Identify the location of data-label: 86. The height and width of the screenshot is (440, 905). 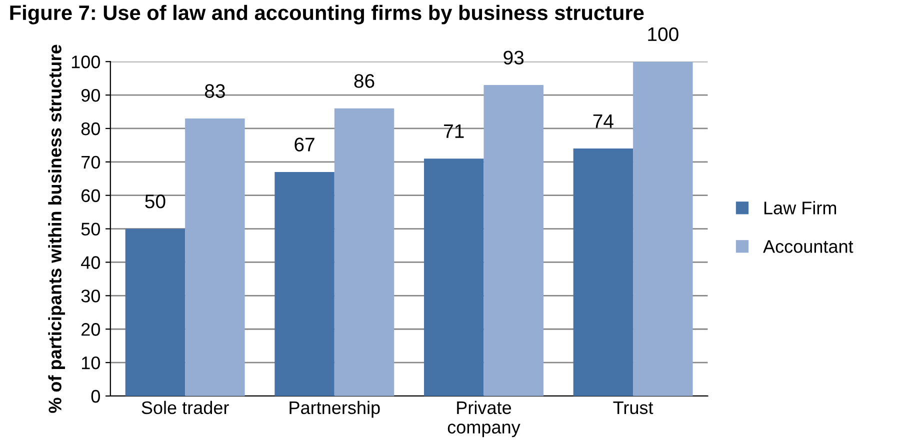
(364, 81).